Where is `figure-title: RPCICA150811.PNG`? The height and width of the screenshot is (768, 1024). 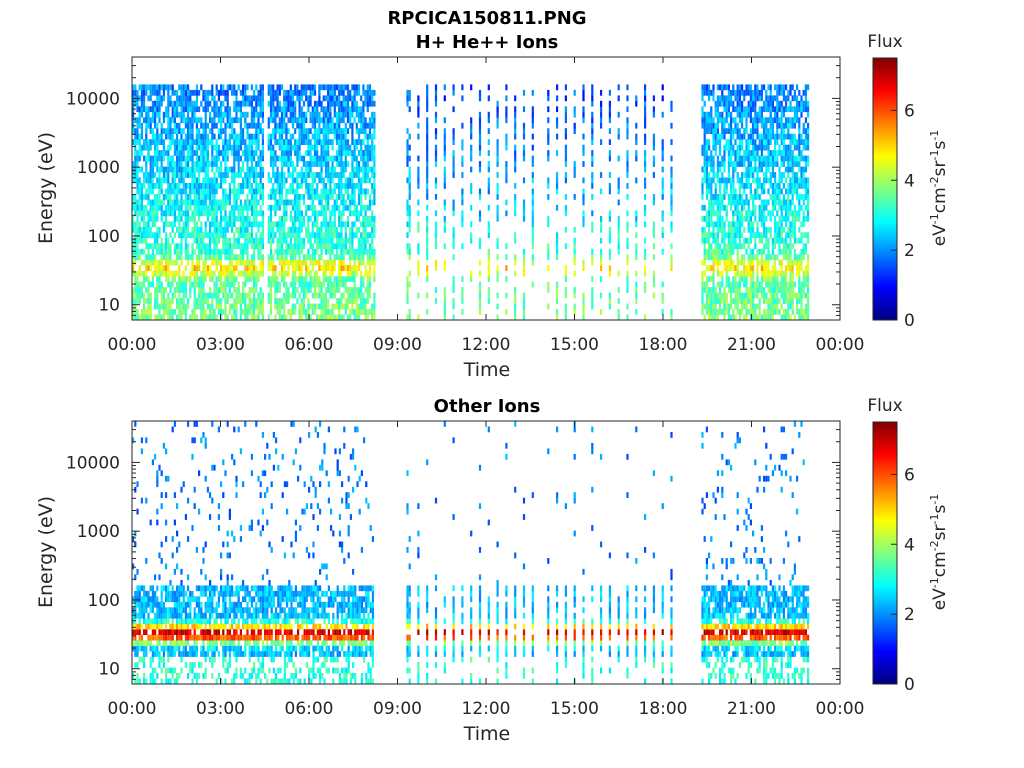
figure-title: RPCICA150811.PNG is located at coordinates (486, 18).